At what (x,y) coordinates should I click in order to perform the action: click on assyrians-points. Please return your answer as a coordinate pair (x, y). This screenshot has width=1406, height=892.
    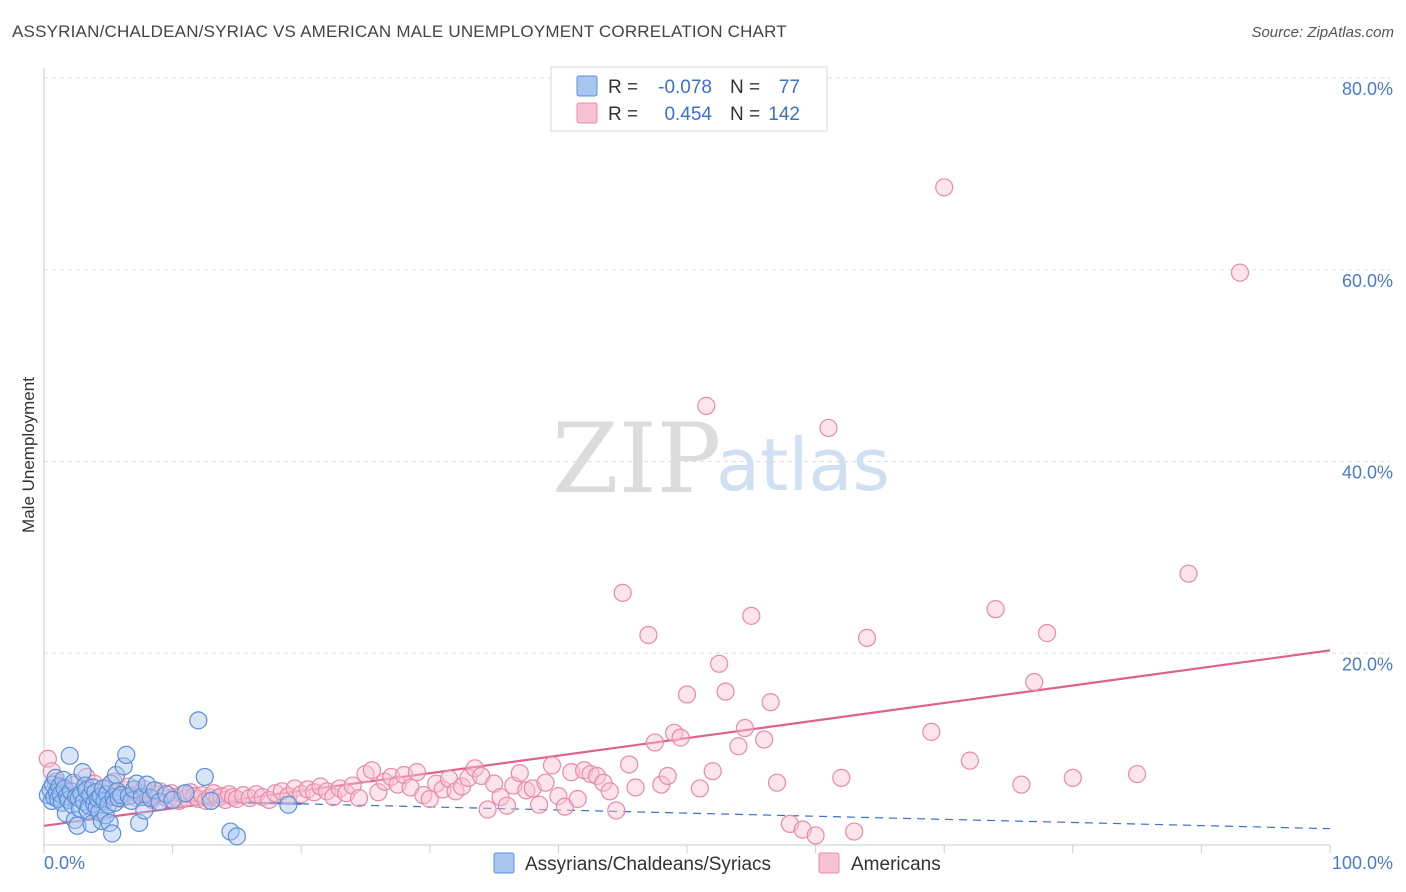
    Looking at the image, I should click on (168, 778).